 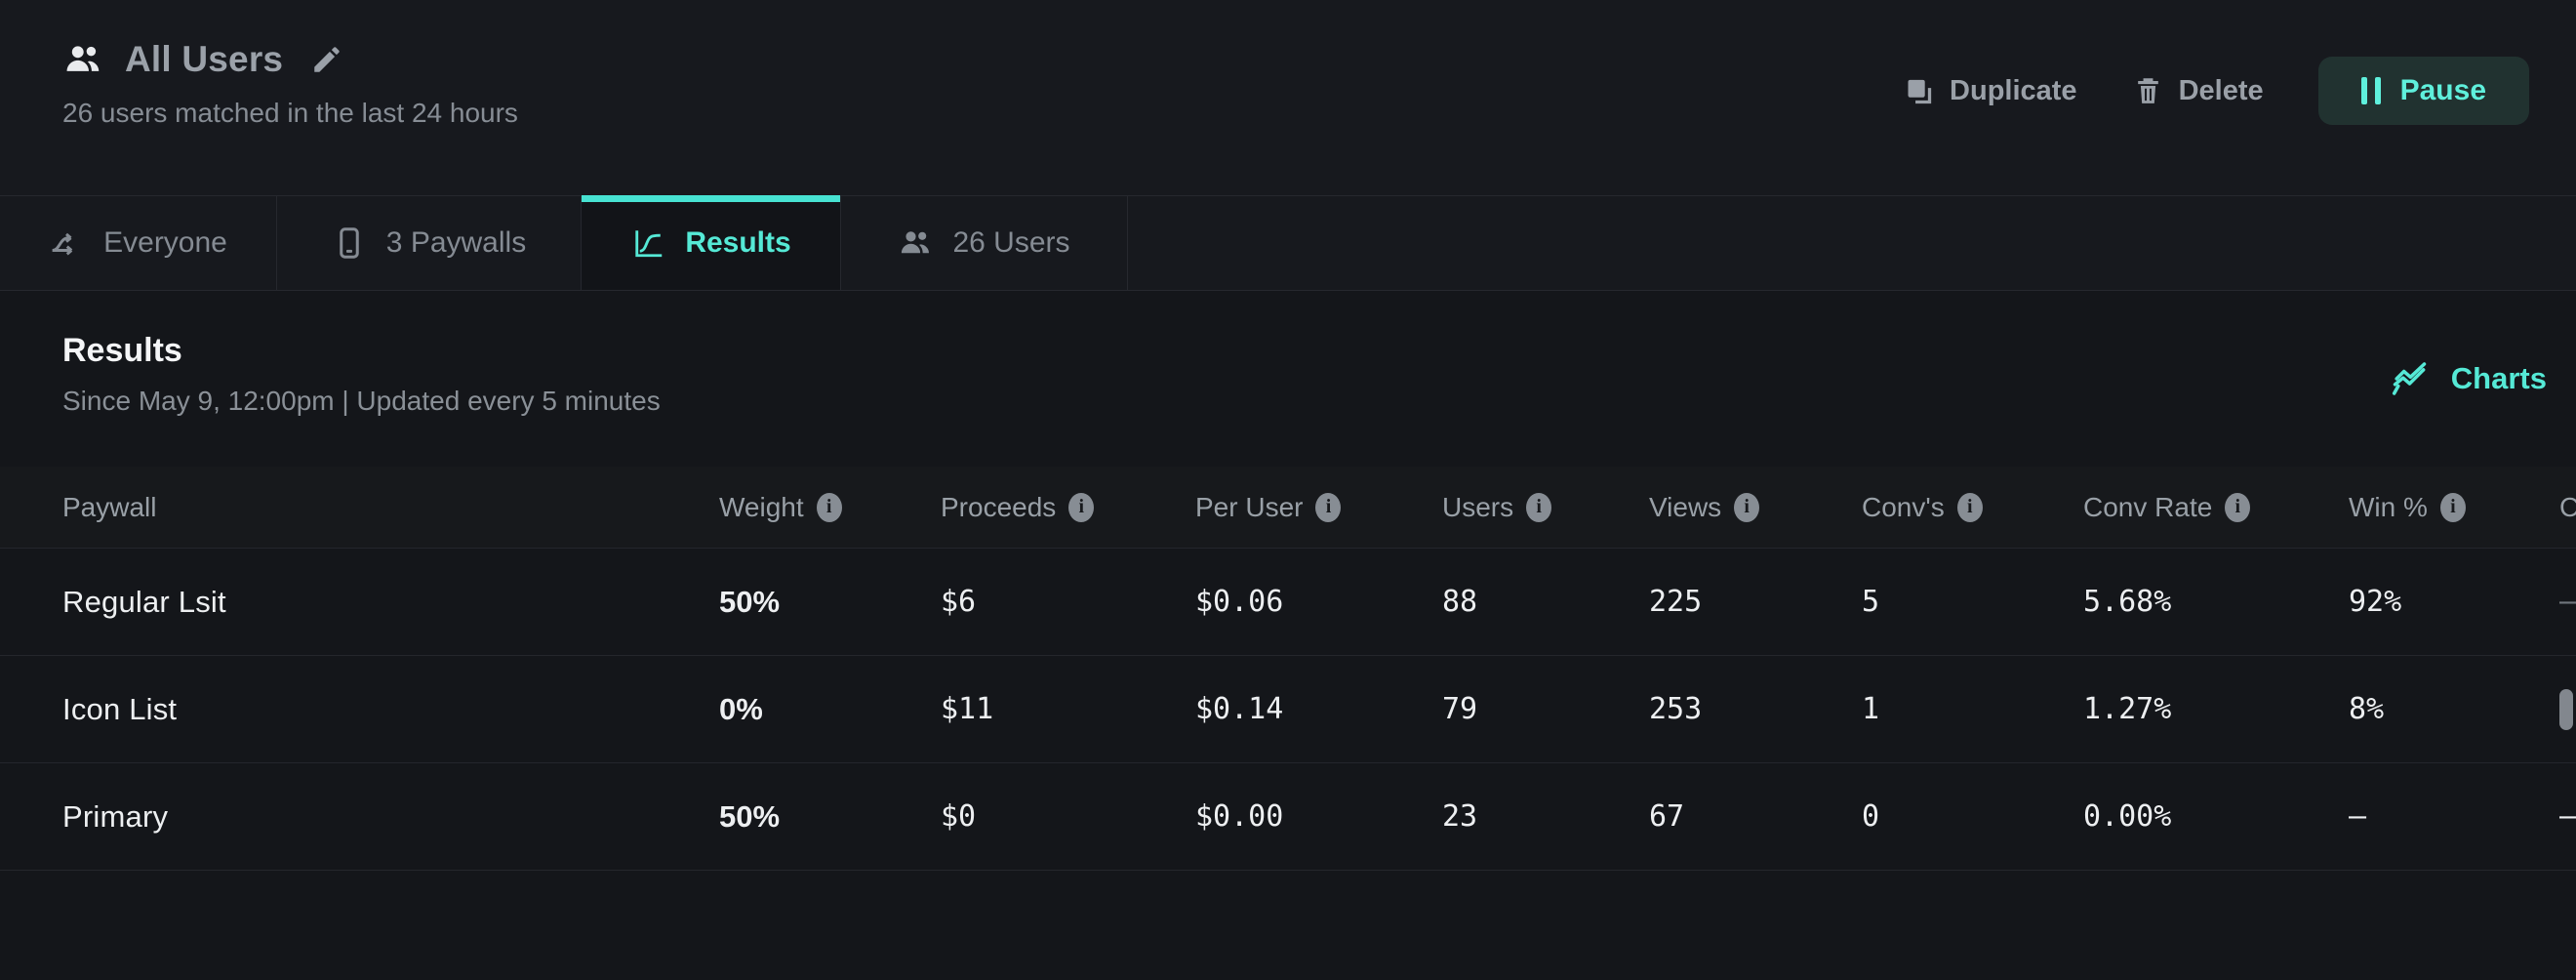 I want to click on users-value: 88, so click(x=1460, y=602).